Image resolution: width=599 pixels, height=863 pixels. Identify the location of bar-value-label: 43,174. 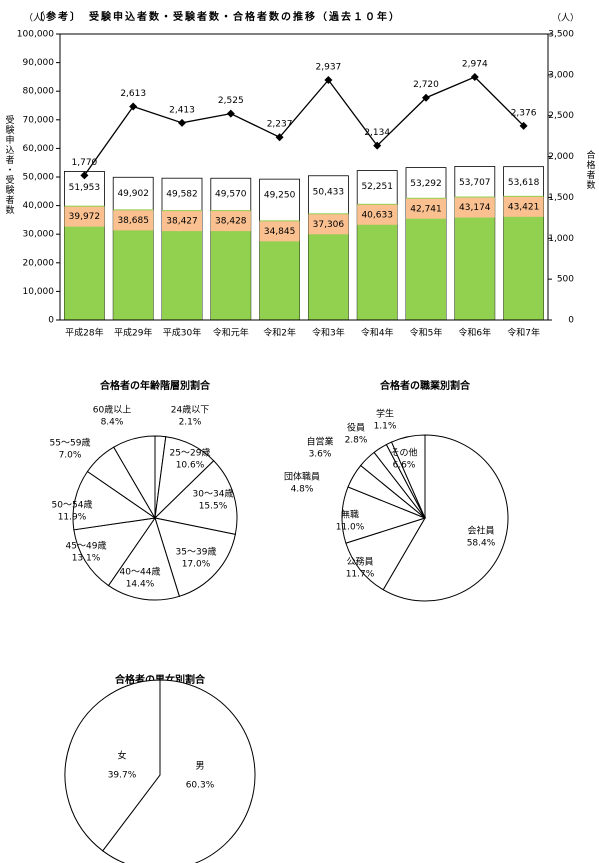
(475, 208).